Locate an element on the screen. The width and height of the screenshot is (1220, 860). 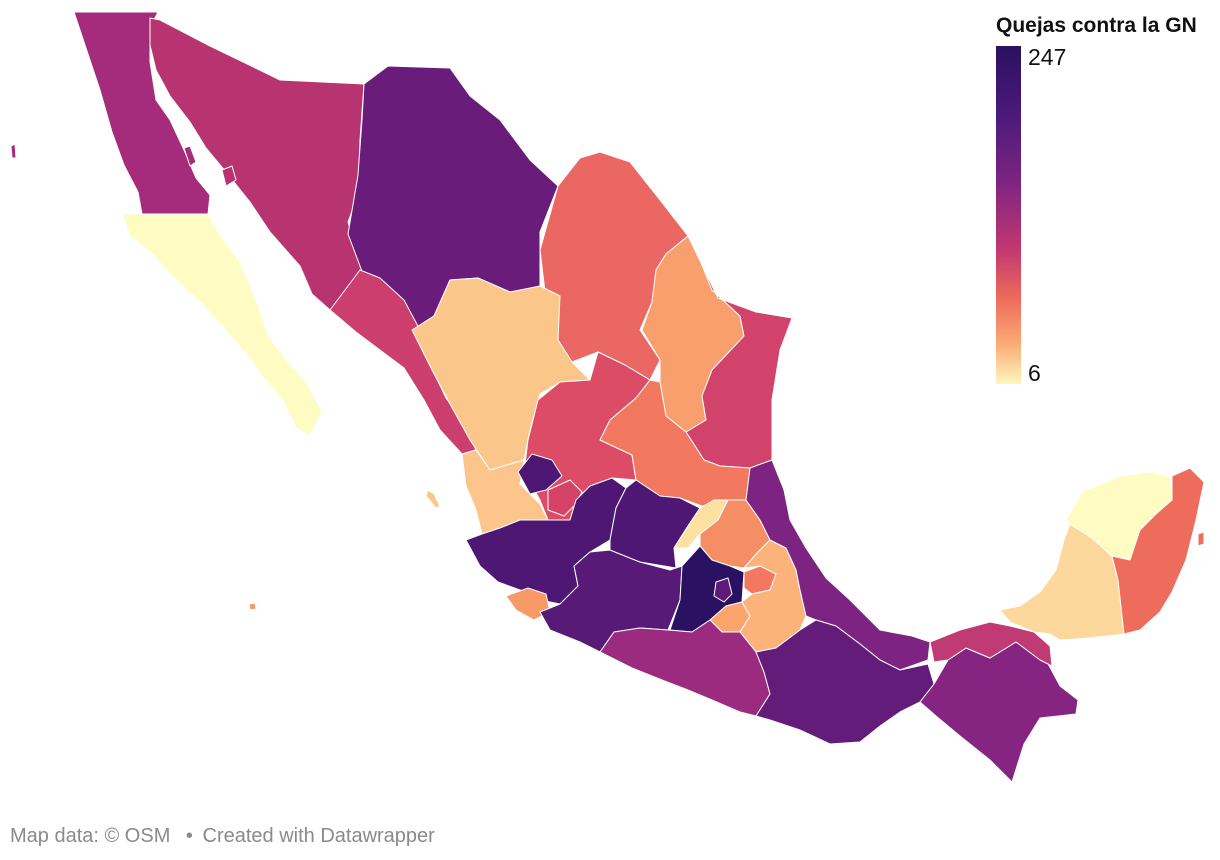
legend-title: Quejas contra la GN is located at coordinates (1096, 25).